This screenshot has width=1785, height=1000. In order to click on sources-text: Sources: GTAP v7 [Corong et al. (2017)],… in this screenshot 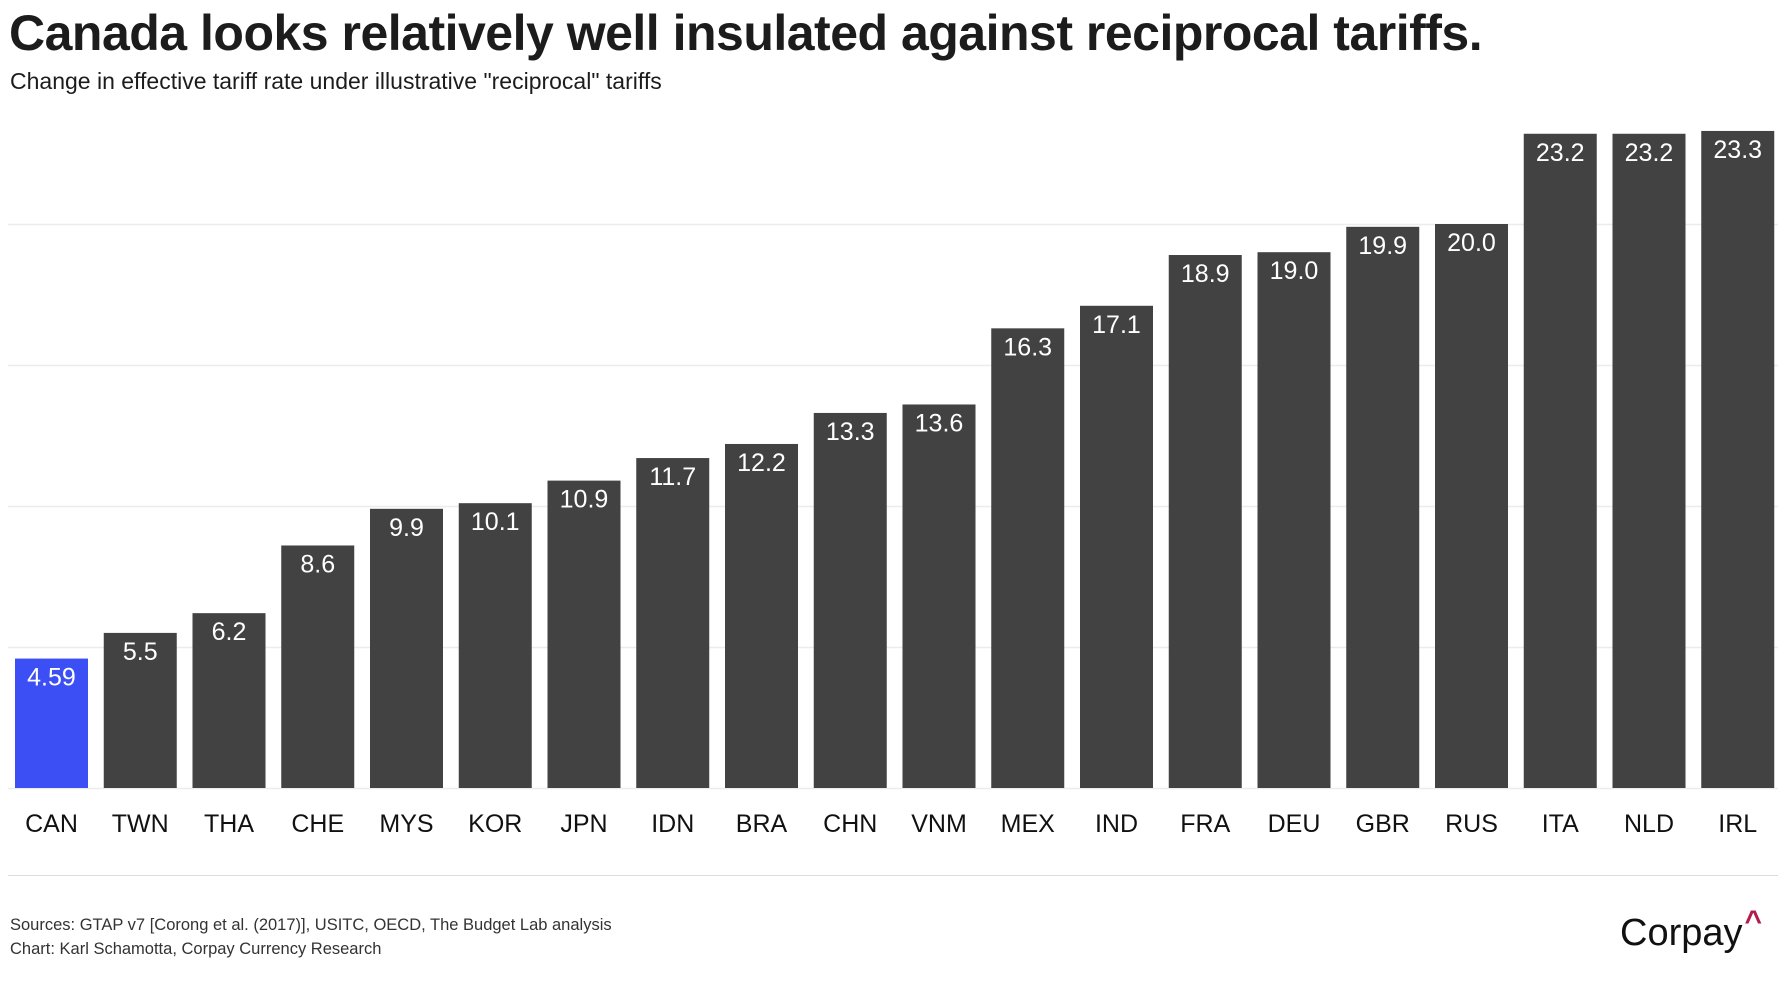, I will do `click(311, 925)`.